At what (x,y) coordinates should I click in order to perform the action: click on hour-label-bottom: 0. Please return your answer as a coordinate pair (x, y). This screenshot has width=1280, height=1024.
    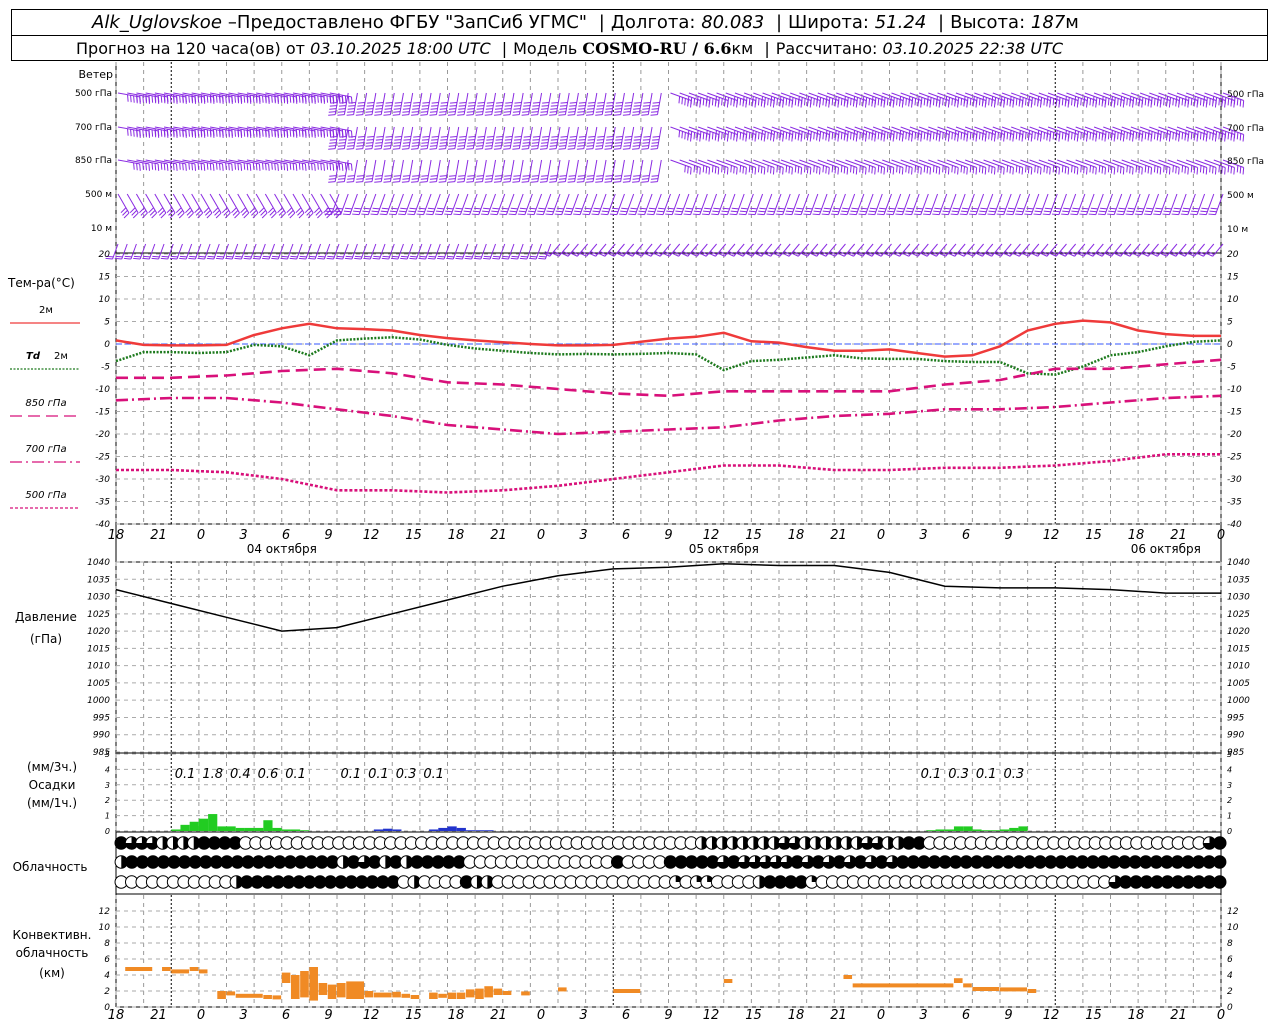
    Looking at the image, I should click on (201, 1015).